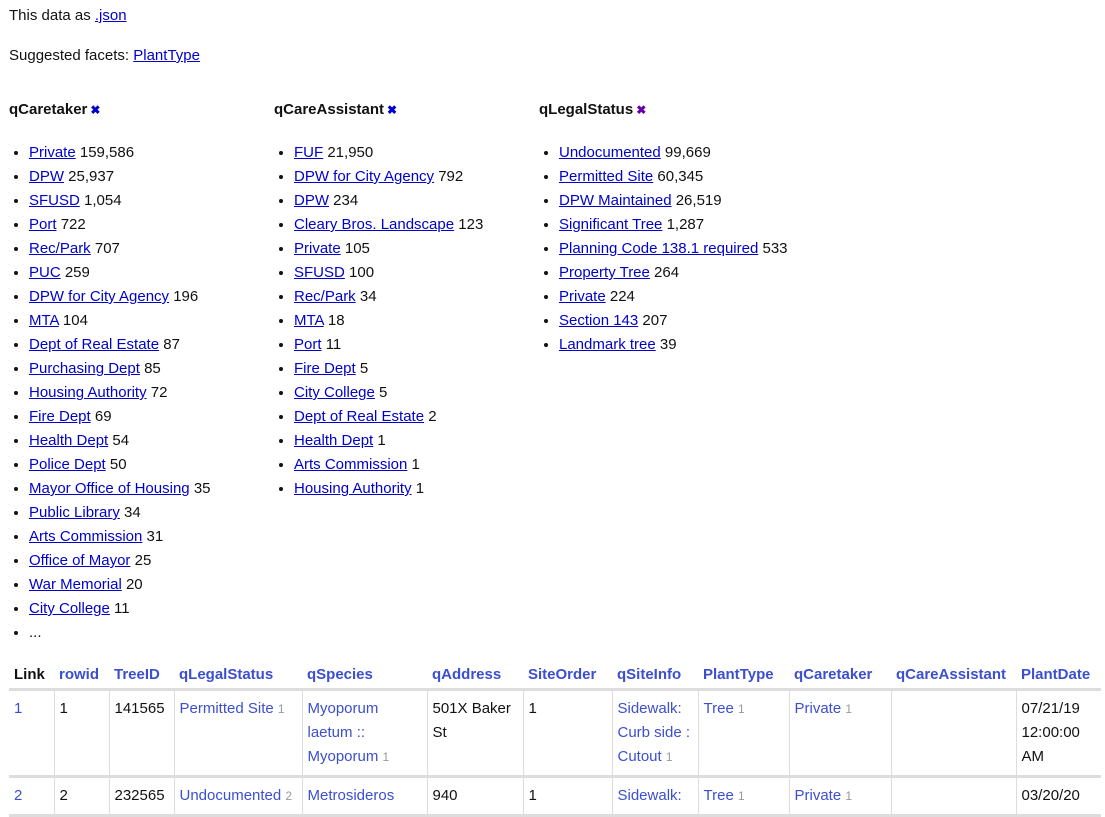  What do you see at coordinates (383, 392) in the screenshot?
I see `facet-item-count: 5` at bounding box center [383, 392].